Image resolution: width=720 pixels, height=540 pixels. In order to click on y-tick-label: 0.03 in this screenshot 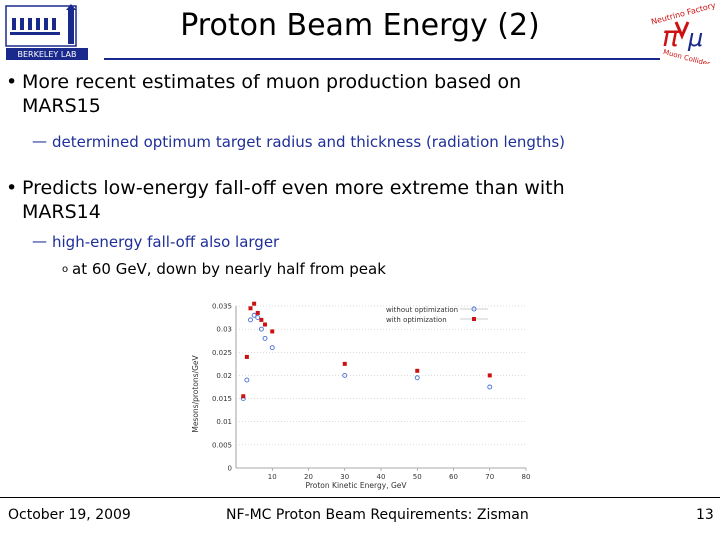, I will do `click(224, 330)`.